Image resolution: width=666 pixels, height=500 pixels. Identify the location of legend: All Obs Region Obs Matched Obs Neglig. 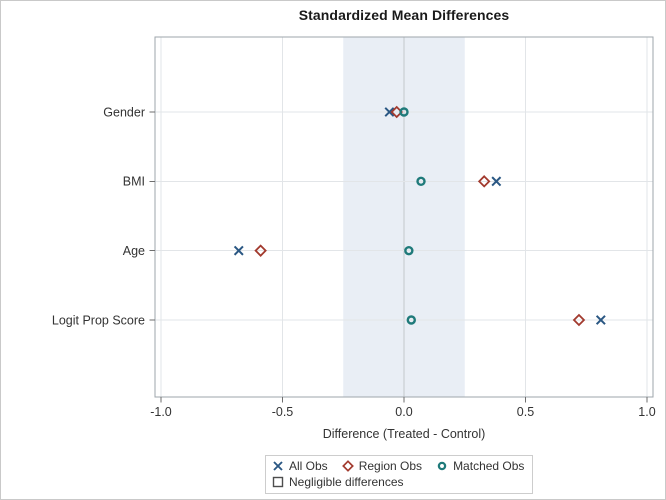
(399, 474).